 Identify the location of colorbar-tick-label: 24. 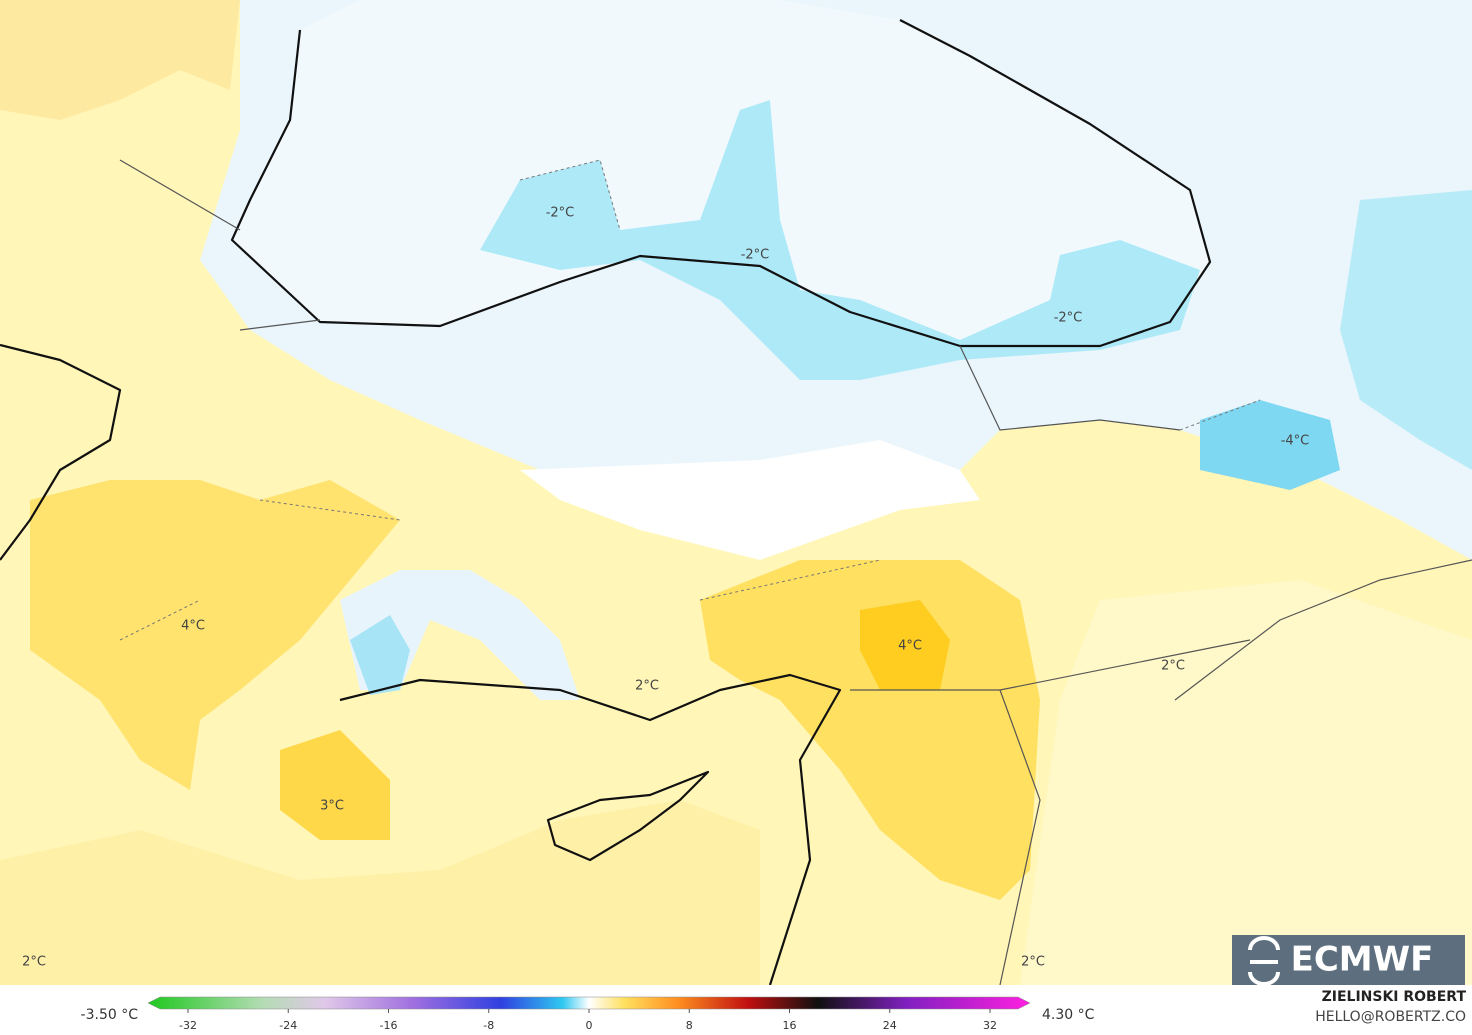
(890, 1025).